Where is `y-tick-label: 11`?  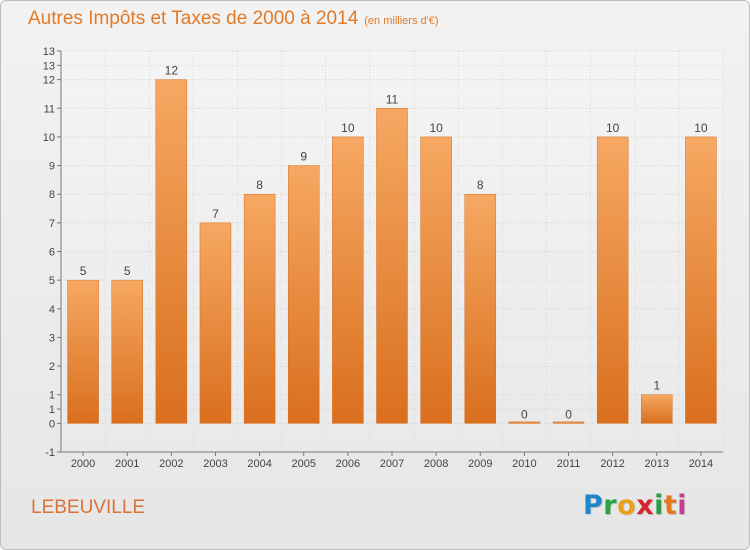 y-tick-label: 11 is located at coordinates (49, 109).